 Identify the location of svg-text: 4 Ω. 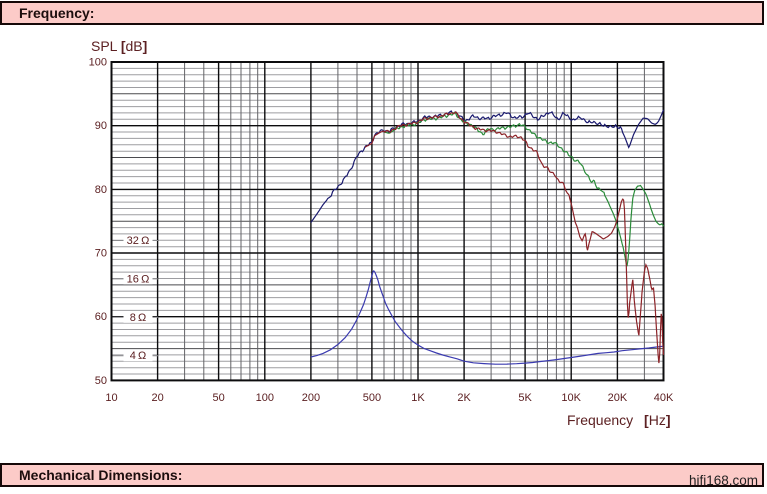
(138, 356).